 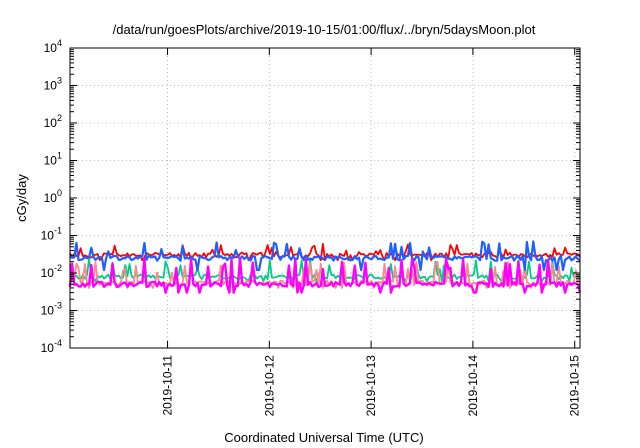 What do you see at coordinates (21, 198) in the screenshot?
I see `y-axis-label: cGy/day` at bounding box center [21, 198].